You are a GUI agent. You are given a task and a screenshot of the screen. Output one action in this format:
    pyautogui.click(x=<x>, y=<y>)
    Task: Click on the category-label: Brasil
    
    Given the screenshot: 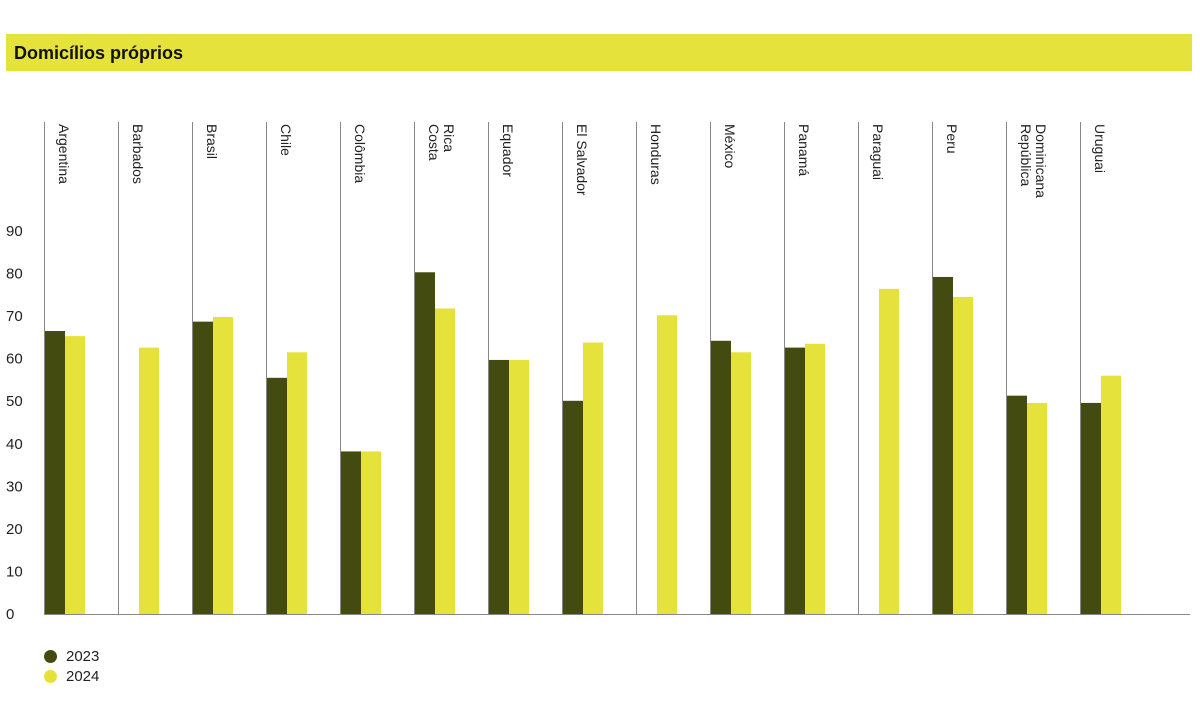 What is the action you would take?
    pyautogui.click(x=212, y=141)
    